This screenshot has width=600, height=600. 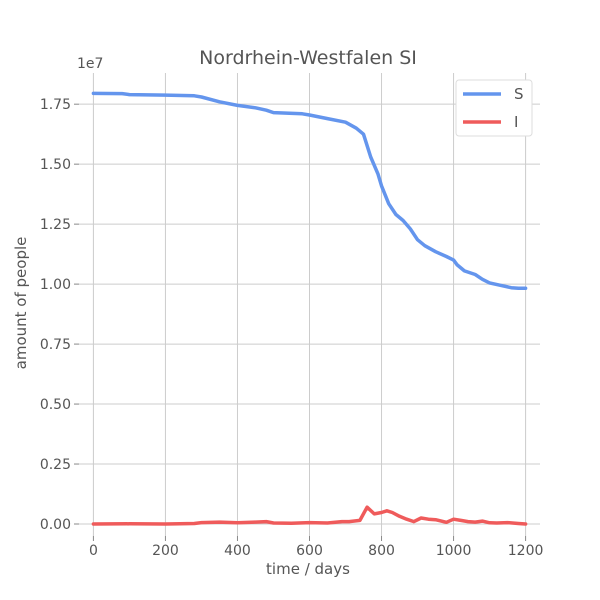 What do you see at coordinates (55, 105) in the screenshot?
I see `y-tick-label: 1.75` at bounding box center [55, 105].